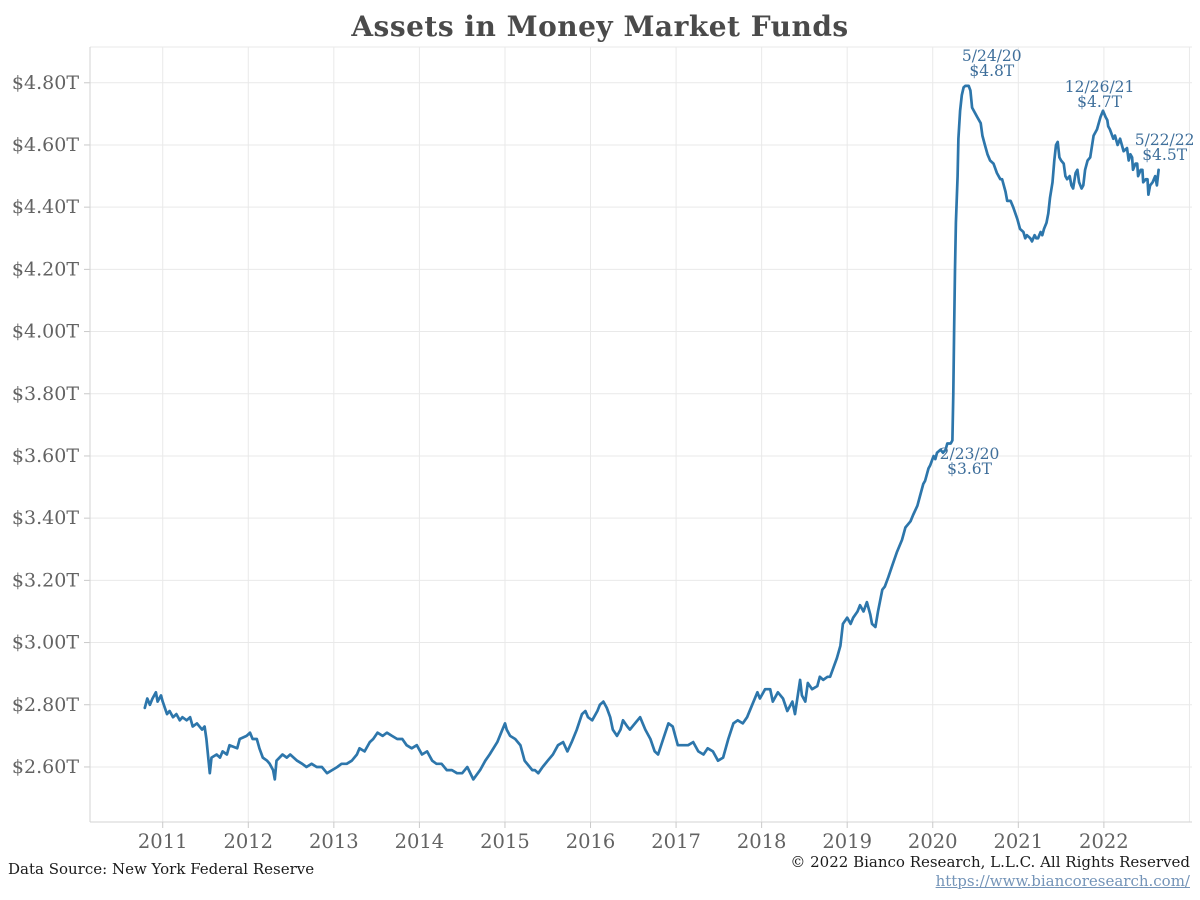  What do you see at coordinates (1018, 841) in the screenshot?
I see `x-tick-label: 2021` at bounding box center [1018, 841].